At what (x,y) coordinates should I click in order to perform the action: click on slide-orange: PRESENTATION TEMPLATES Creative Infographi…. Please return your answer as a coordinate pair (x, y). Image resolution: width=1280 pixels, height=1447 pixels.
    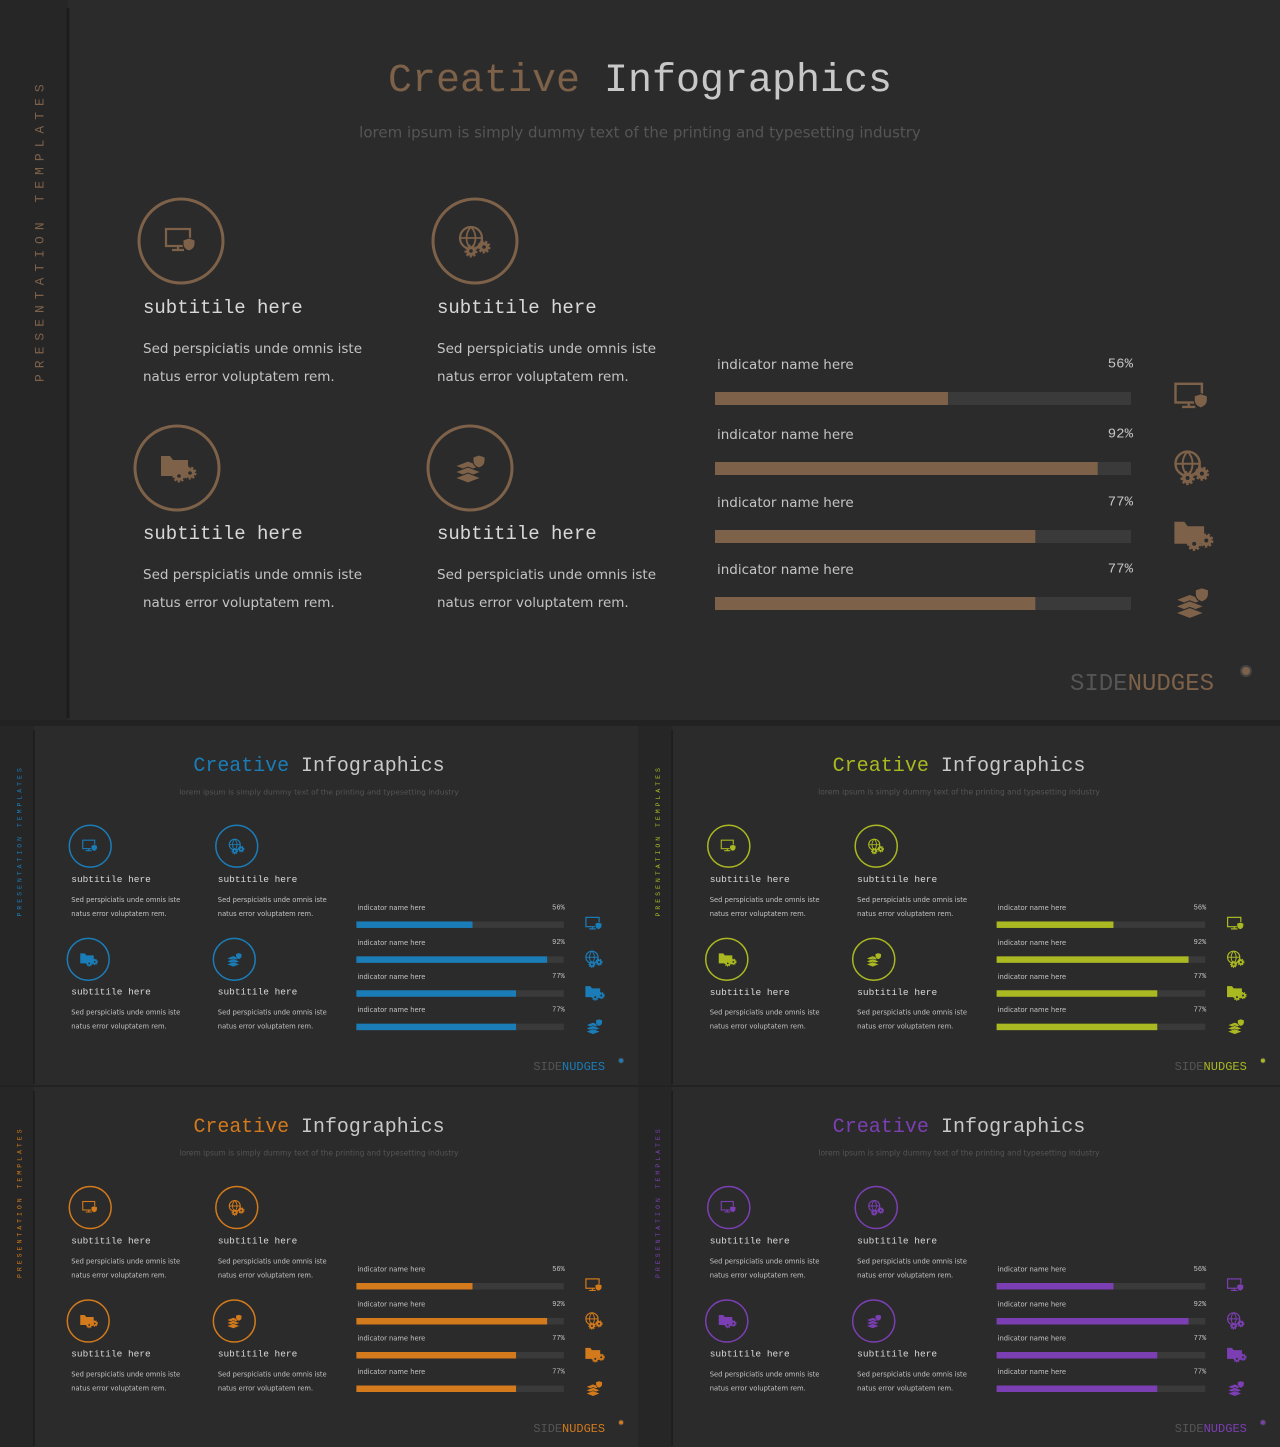
    Looking at the image, I should click on (319, 1267).